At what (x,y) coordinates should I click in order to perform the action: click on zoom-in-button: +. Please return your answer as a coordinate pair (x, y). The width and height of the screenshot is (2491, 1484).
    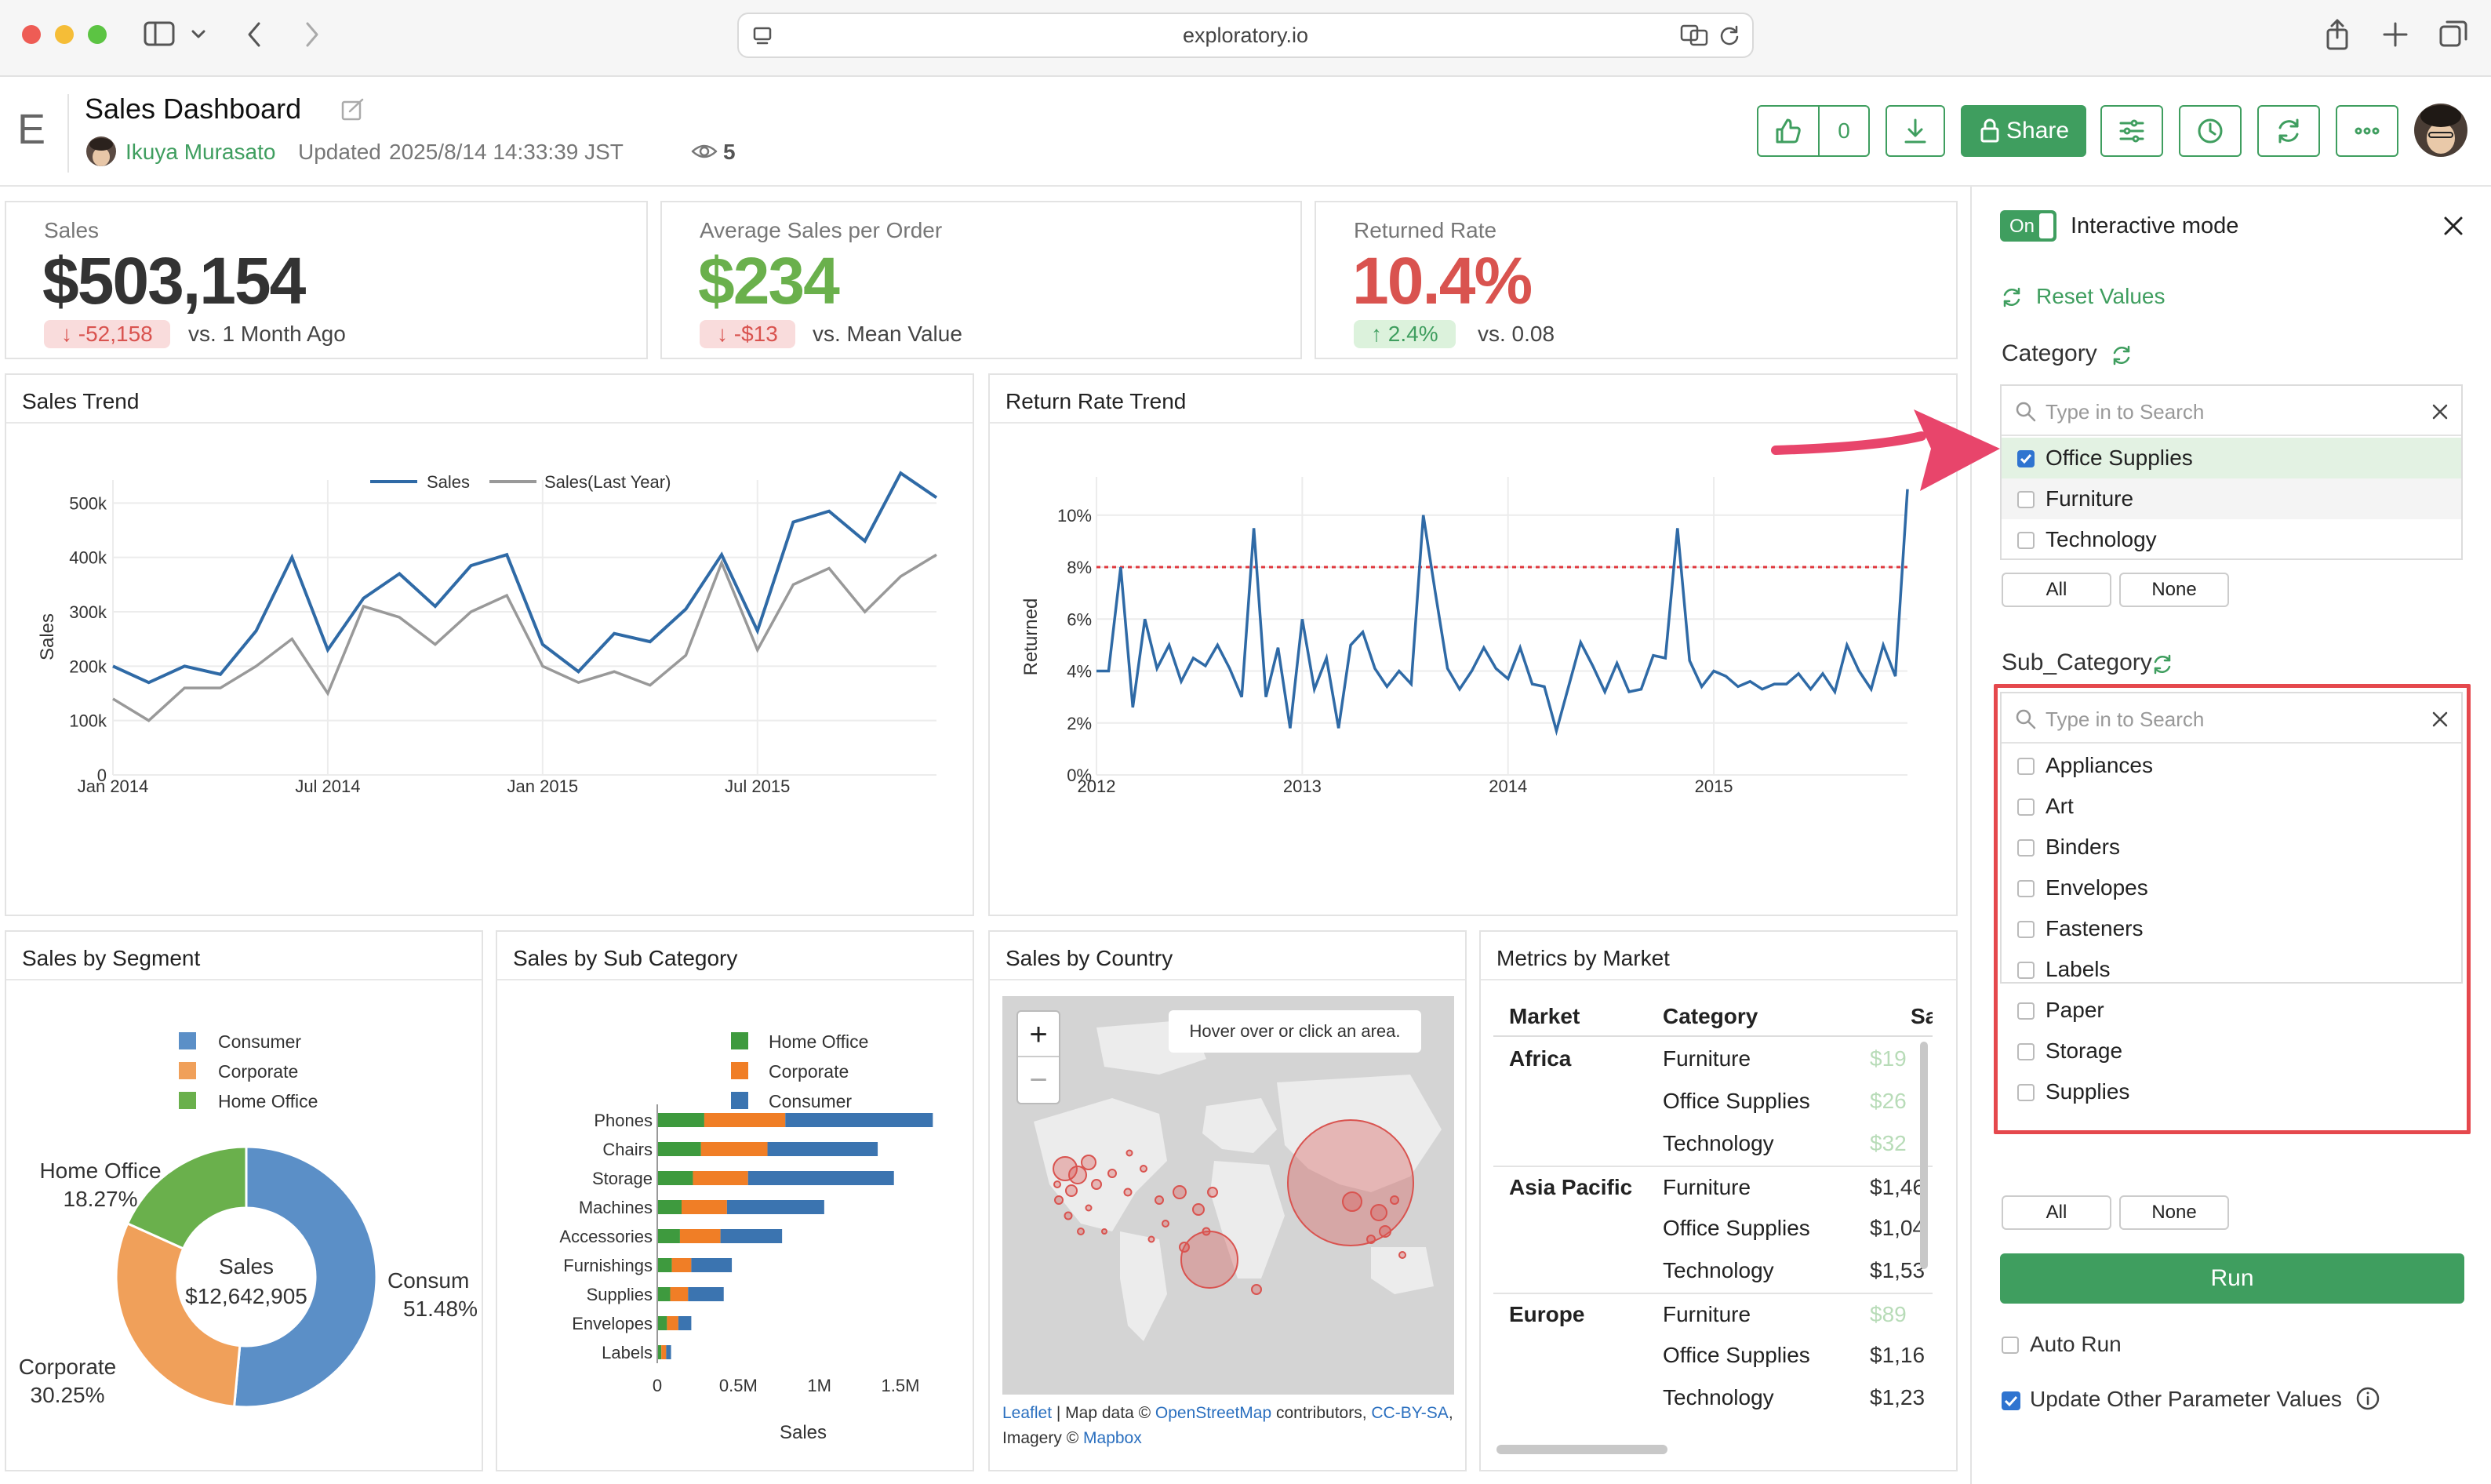
    Looking at the image, I should click on (1038, 1034).